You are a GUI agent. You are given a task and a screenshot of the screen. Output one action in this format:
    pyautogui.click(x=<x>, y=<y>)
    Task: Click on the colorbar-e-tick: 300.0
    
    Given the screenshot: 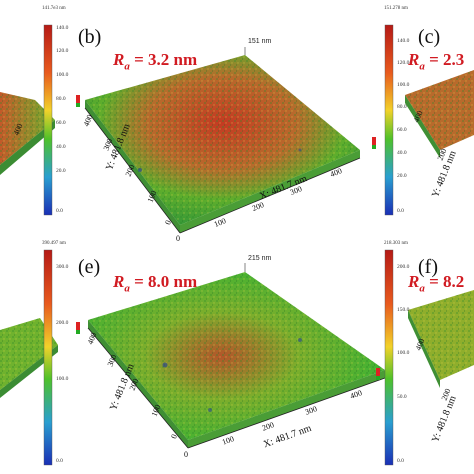 What is the action you would take?
    pyautogui.click(x=62, y=267)
    